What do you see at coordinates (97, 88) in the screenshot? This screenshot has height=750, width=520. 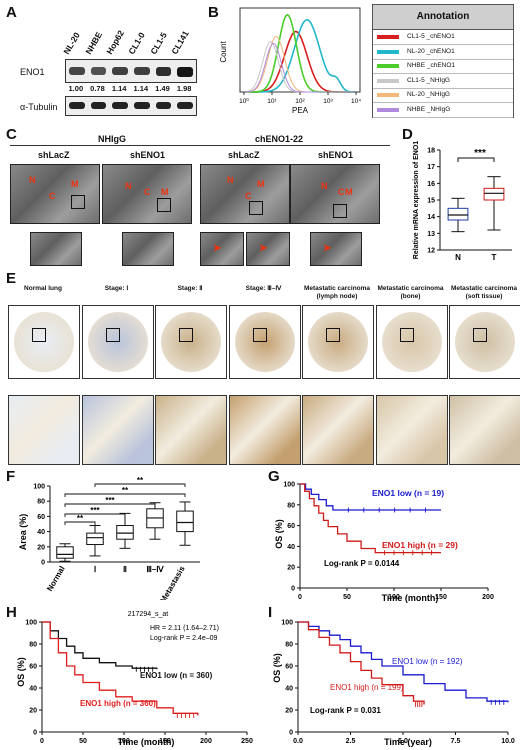 I see `band-value: 0.78` at bounding box center [97, 88].